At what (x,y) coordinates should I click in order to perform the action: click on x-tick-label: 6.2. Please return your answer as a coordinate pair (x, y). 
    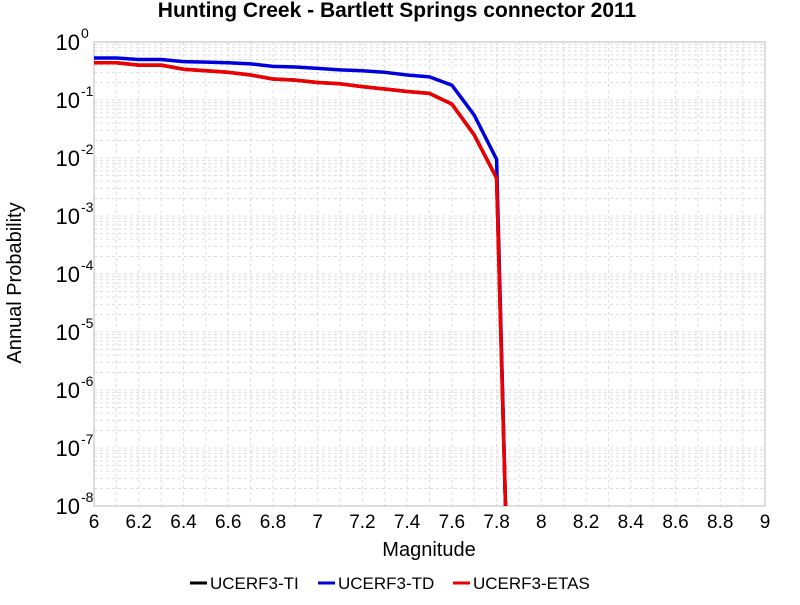
    Looking at the image, I should click on (139, 522).